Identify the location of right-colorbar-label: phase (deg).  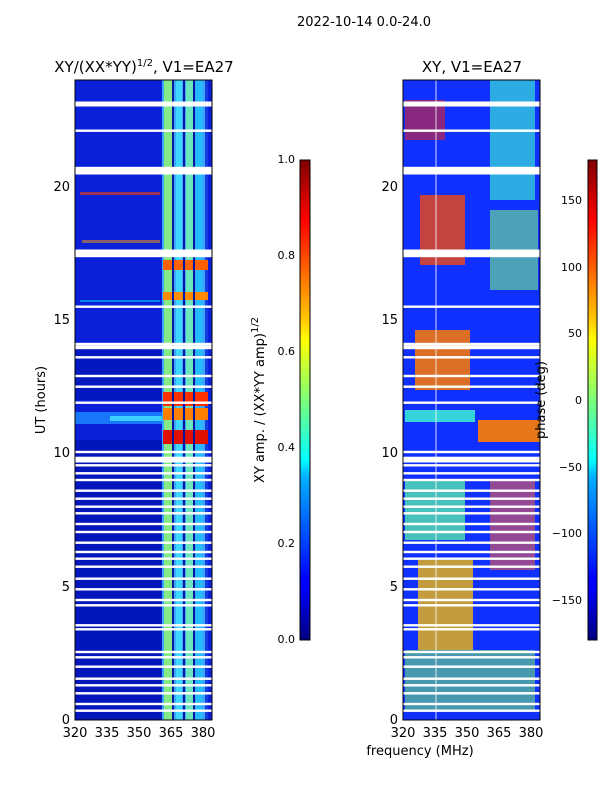
(541, 400).